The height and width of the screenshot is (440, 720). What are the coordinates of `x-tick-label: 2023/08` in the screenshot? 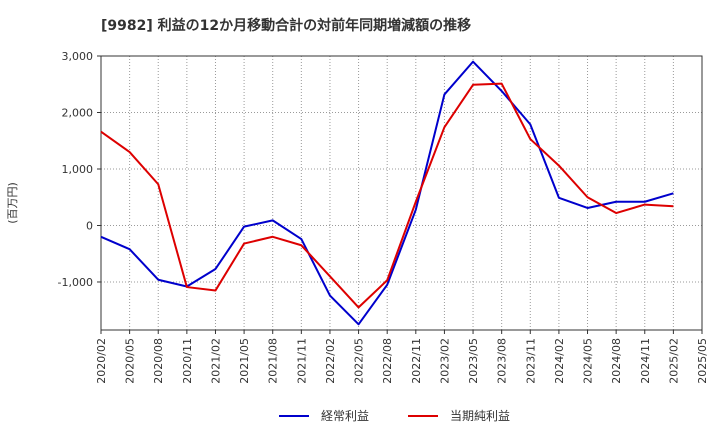 It's located at (502, 361).